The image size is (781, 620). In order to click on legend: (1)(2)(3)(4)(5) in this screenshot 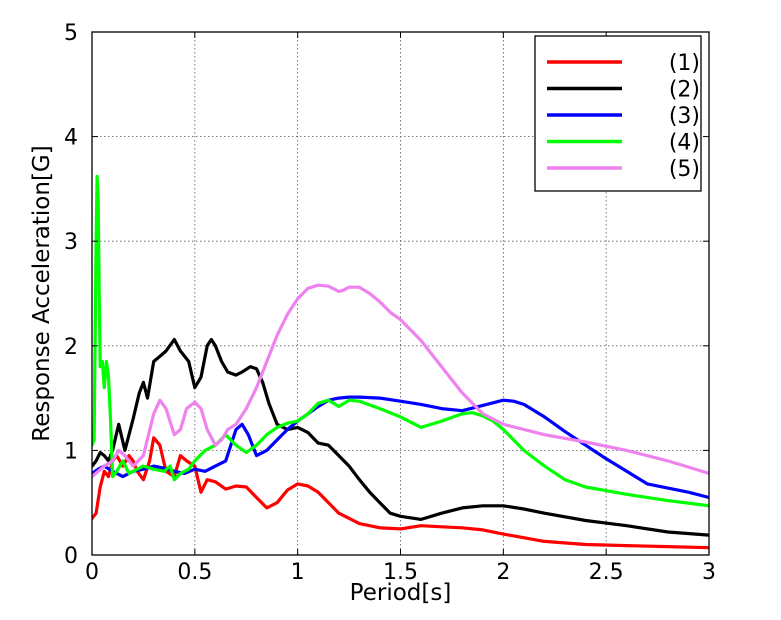, I will do `click(618, 113)`.